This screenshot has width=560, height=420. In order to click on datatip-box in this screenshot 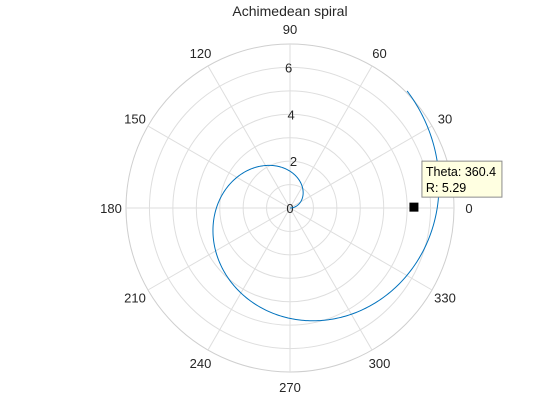, I will do `click(462, 179)`.